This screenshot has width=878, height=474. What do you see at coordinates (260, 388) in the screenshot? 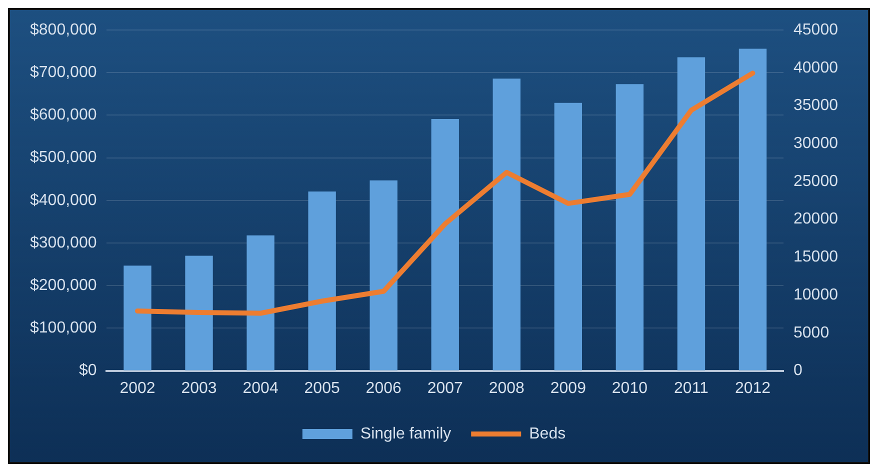
I see `x-tick-label: 2004` at bounding box center [260, 388].